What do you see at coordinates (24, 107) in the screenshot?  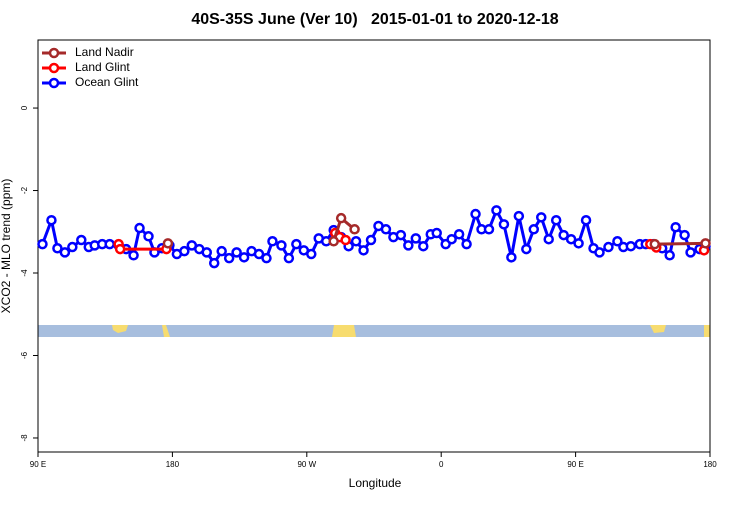 I see `y-tick-label: 0` at bounding box center [24, 107].